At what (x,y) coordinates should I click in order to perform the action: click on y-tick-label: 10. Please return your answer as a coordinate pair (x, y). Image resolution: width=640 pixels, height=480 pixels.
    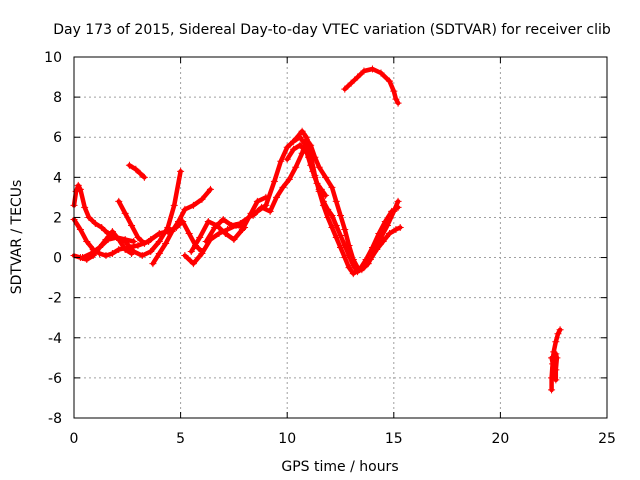
    Looking at the image, I should click on (53, 58).